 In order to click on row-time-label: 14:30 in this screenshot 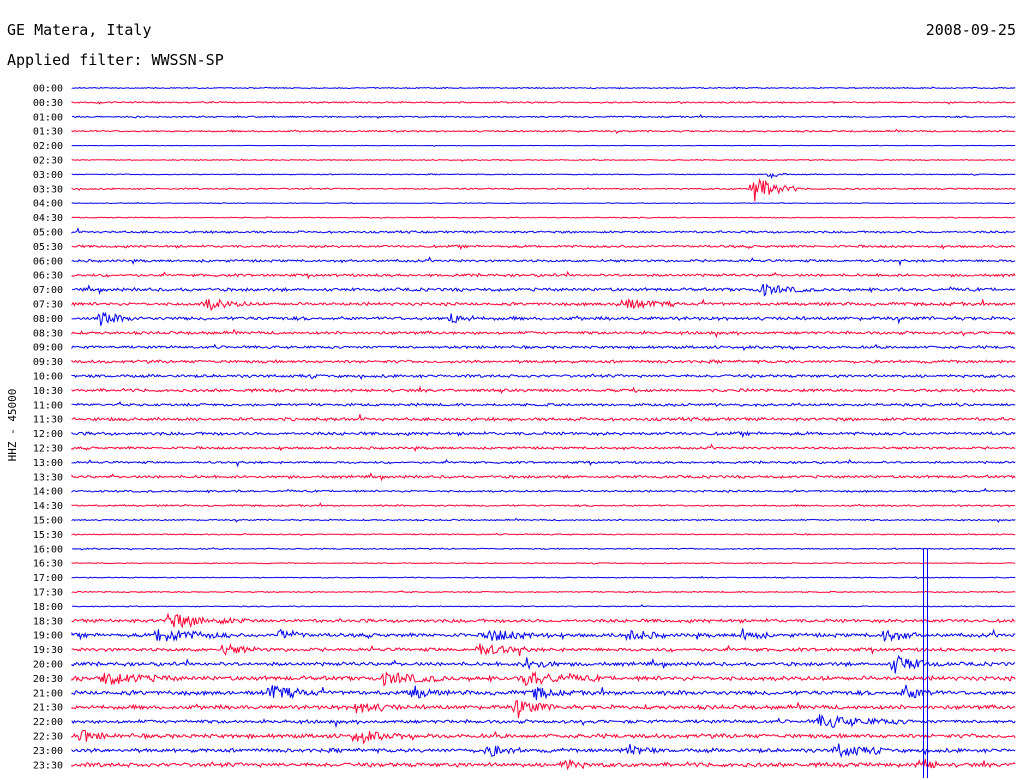, I will do `click(48, 506)`.